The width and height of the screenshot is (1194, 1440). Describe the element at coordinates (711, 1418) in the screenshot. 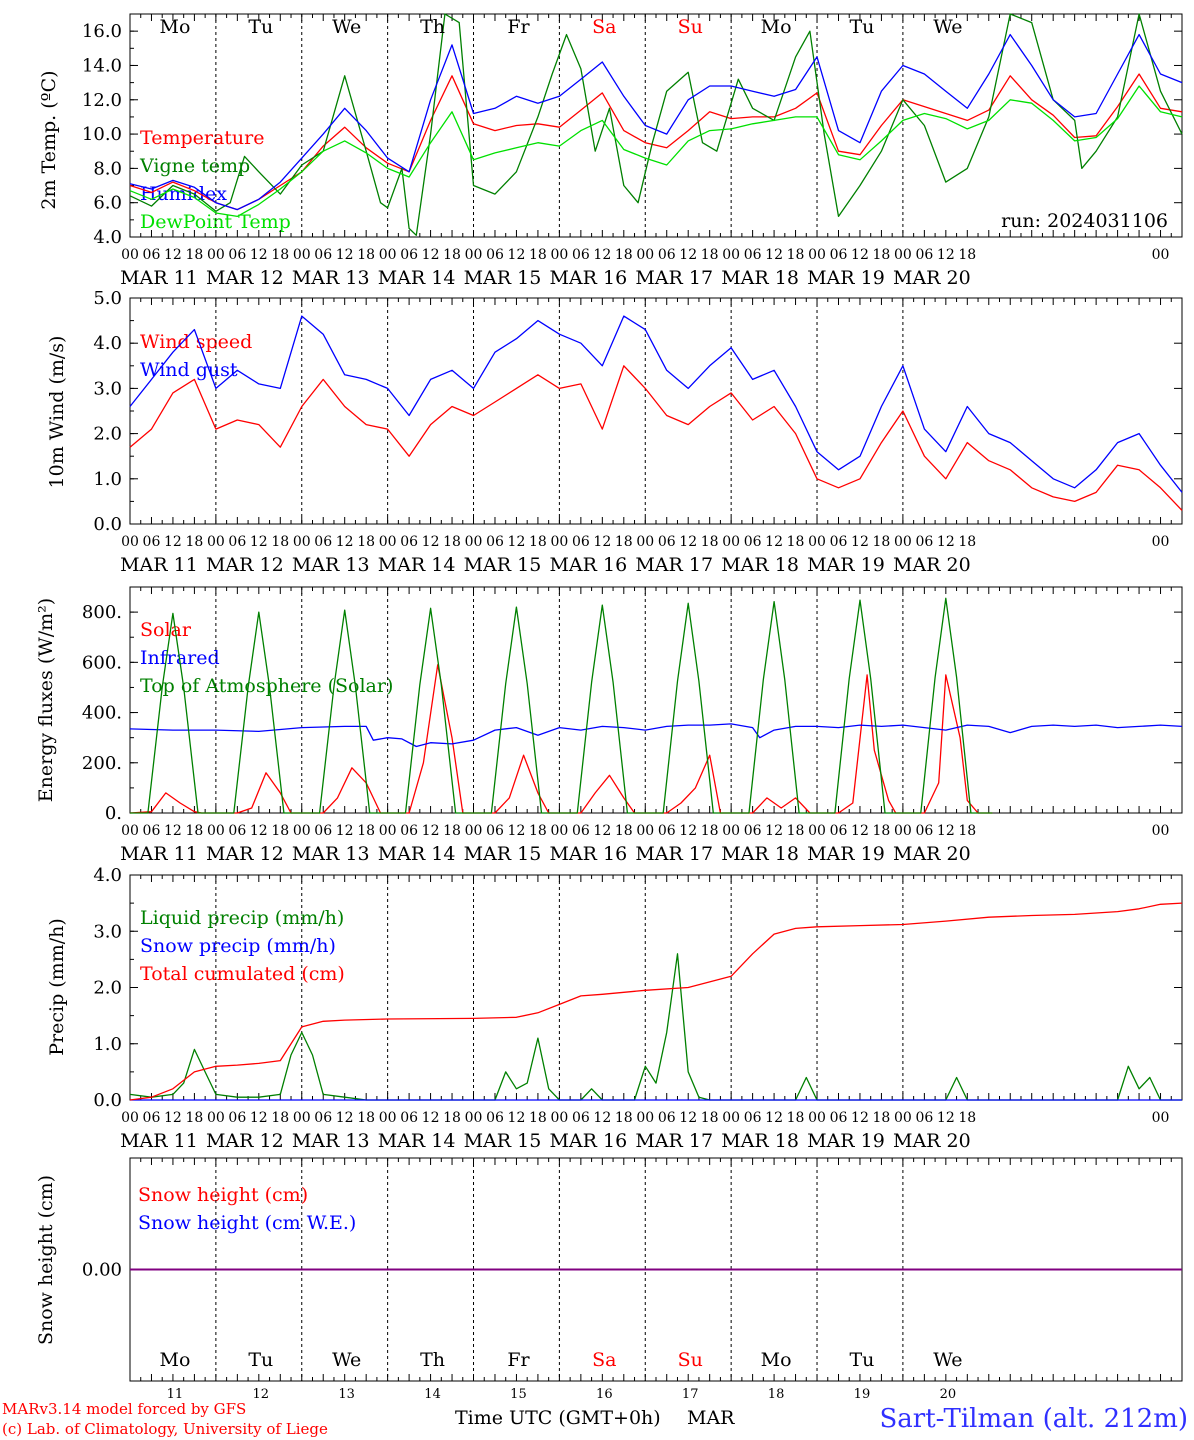

I see `month-label: MAR` at that location.